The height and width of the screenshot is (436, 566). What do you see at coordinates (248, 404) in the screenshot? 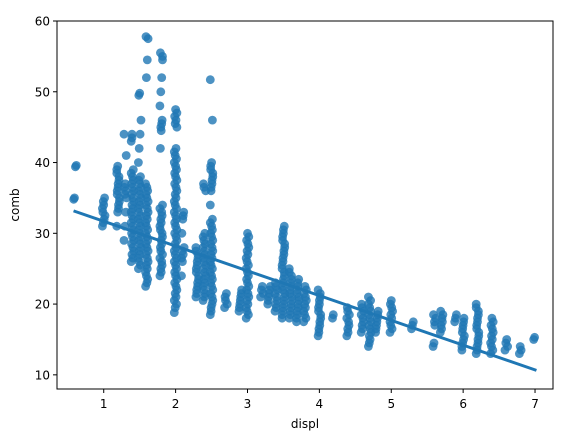
I see `x-tick-label: 3` at bounding box center [248, 404].